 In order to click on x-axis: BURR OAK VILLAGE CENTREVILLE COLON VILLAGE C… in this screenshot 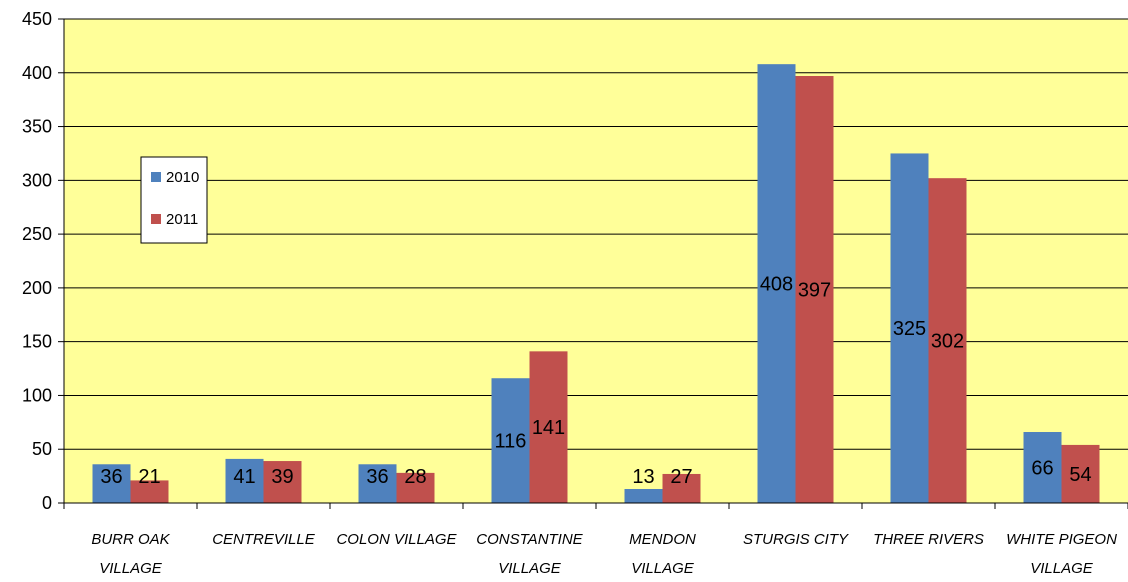, I will do `click(595, 539)`.